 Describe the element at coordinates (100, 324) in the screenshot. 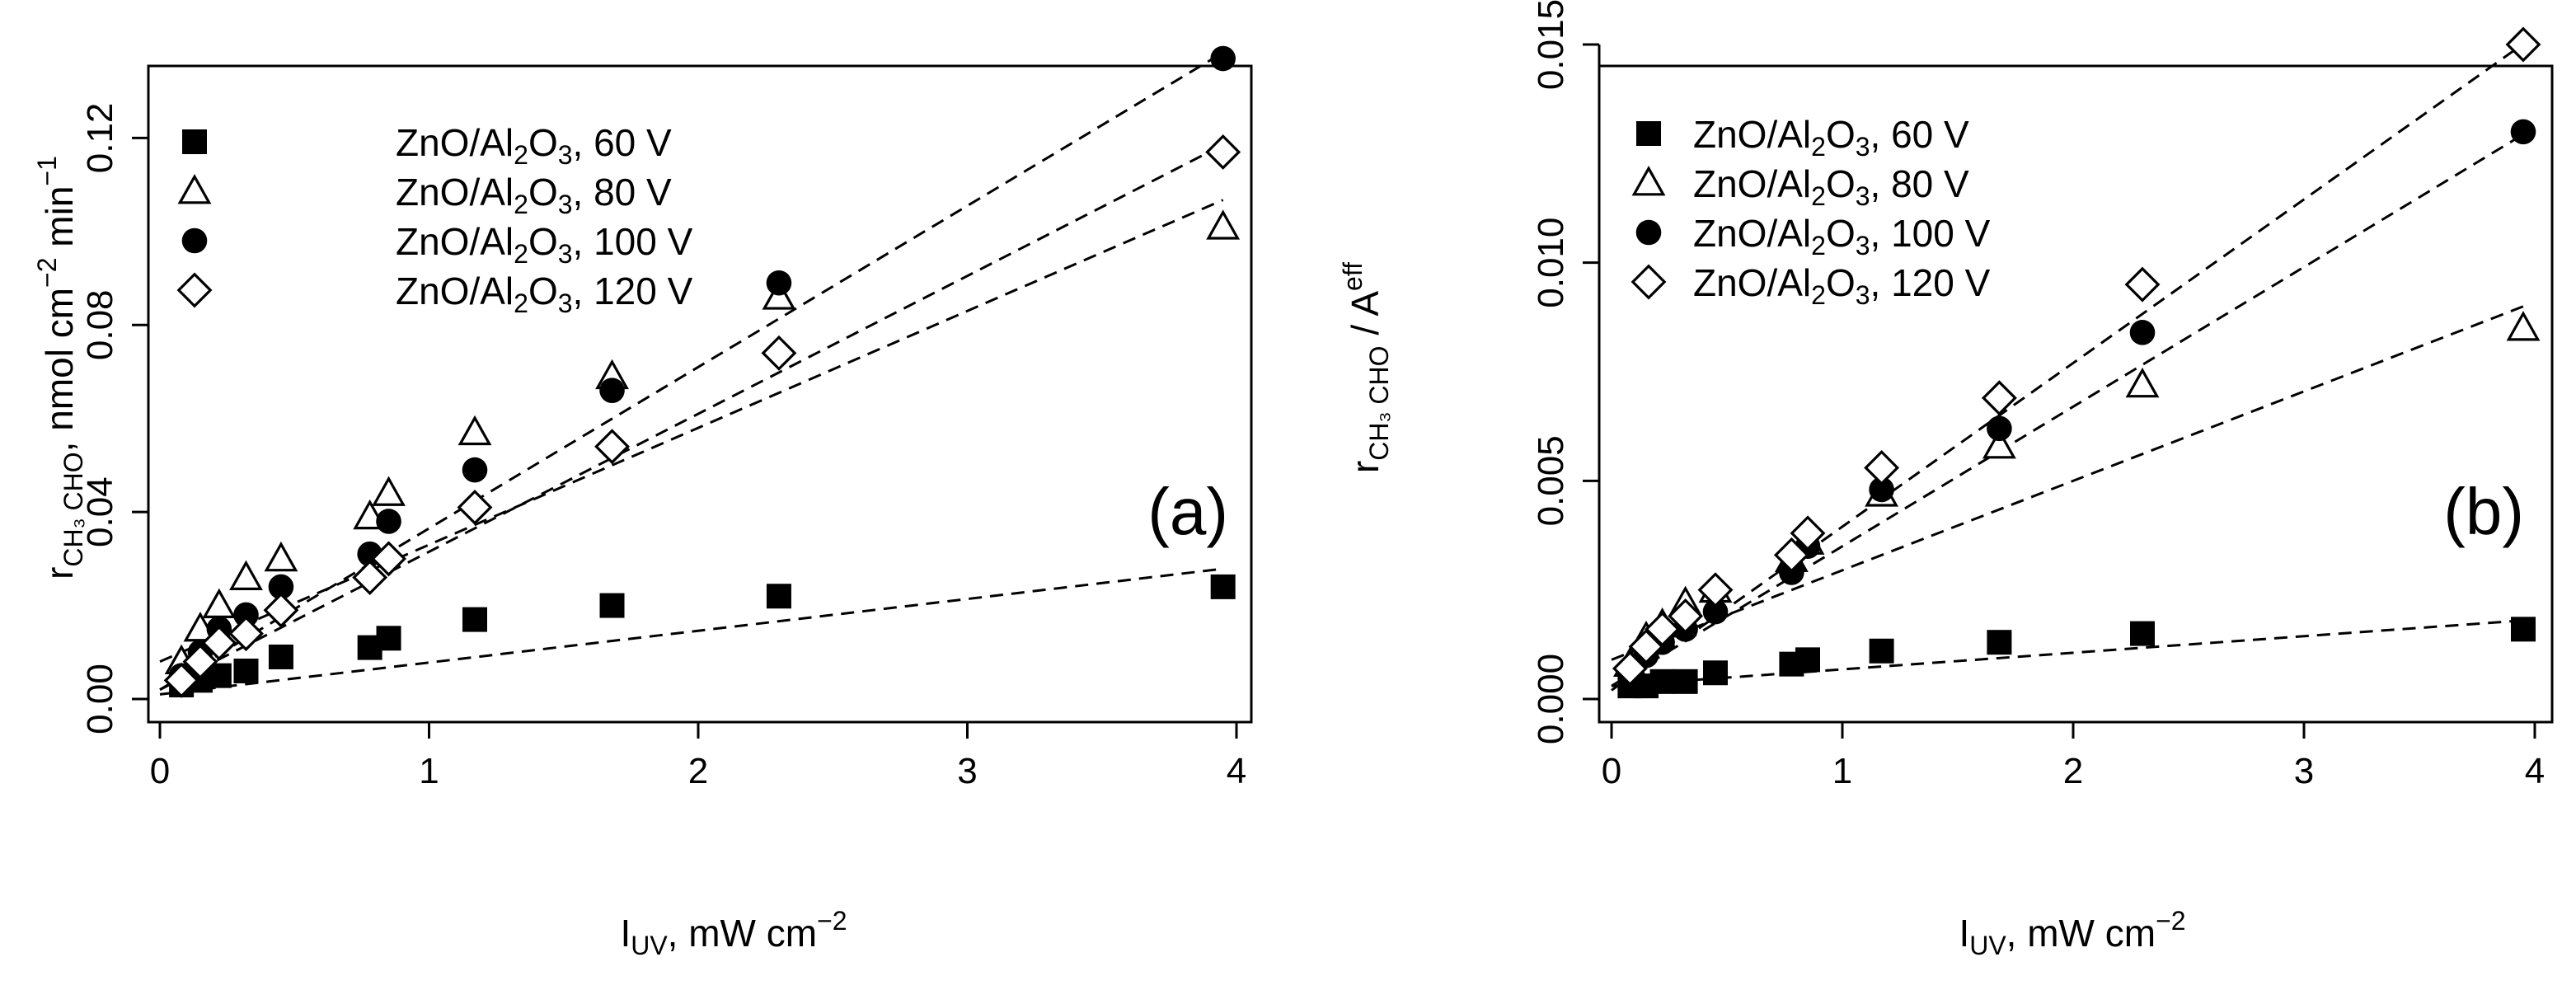

I see `y-tick-label: 0.08` at that location.